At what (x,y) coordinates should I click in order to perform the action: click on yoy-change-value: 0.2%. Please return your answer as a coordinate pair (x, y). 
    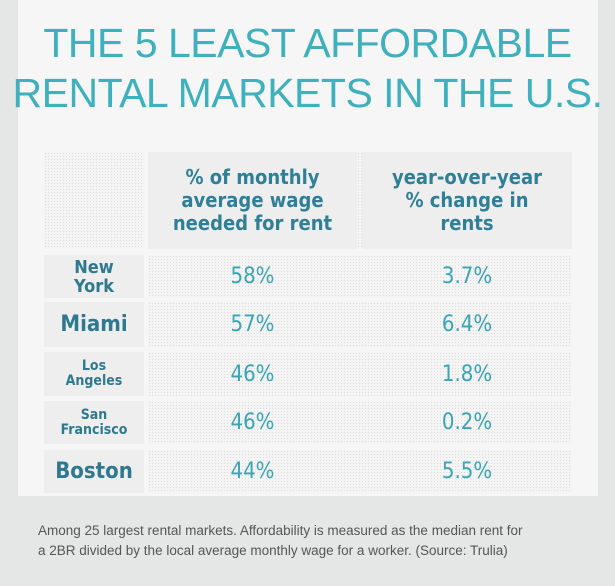
    Looking at the image, I should click on (467, 422).